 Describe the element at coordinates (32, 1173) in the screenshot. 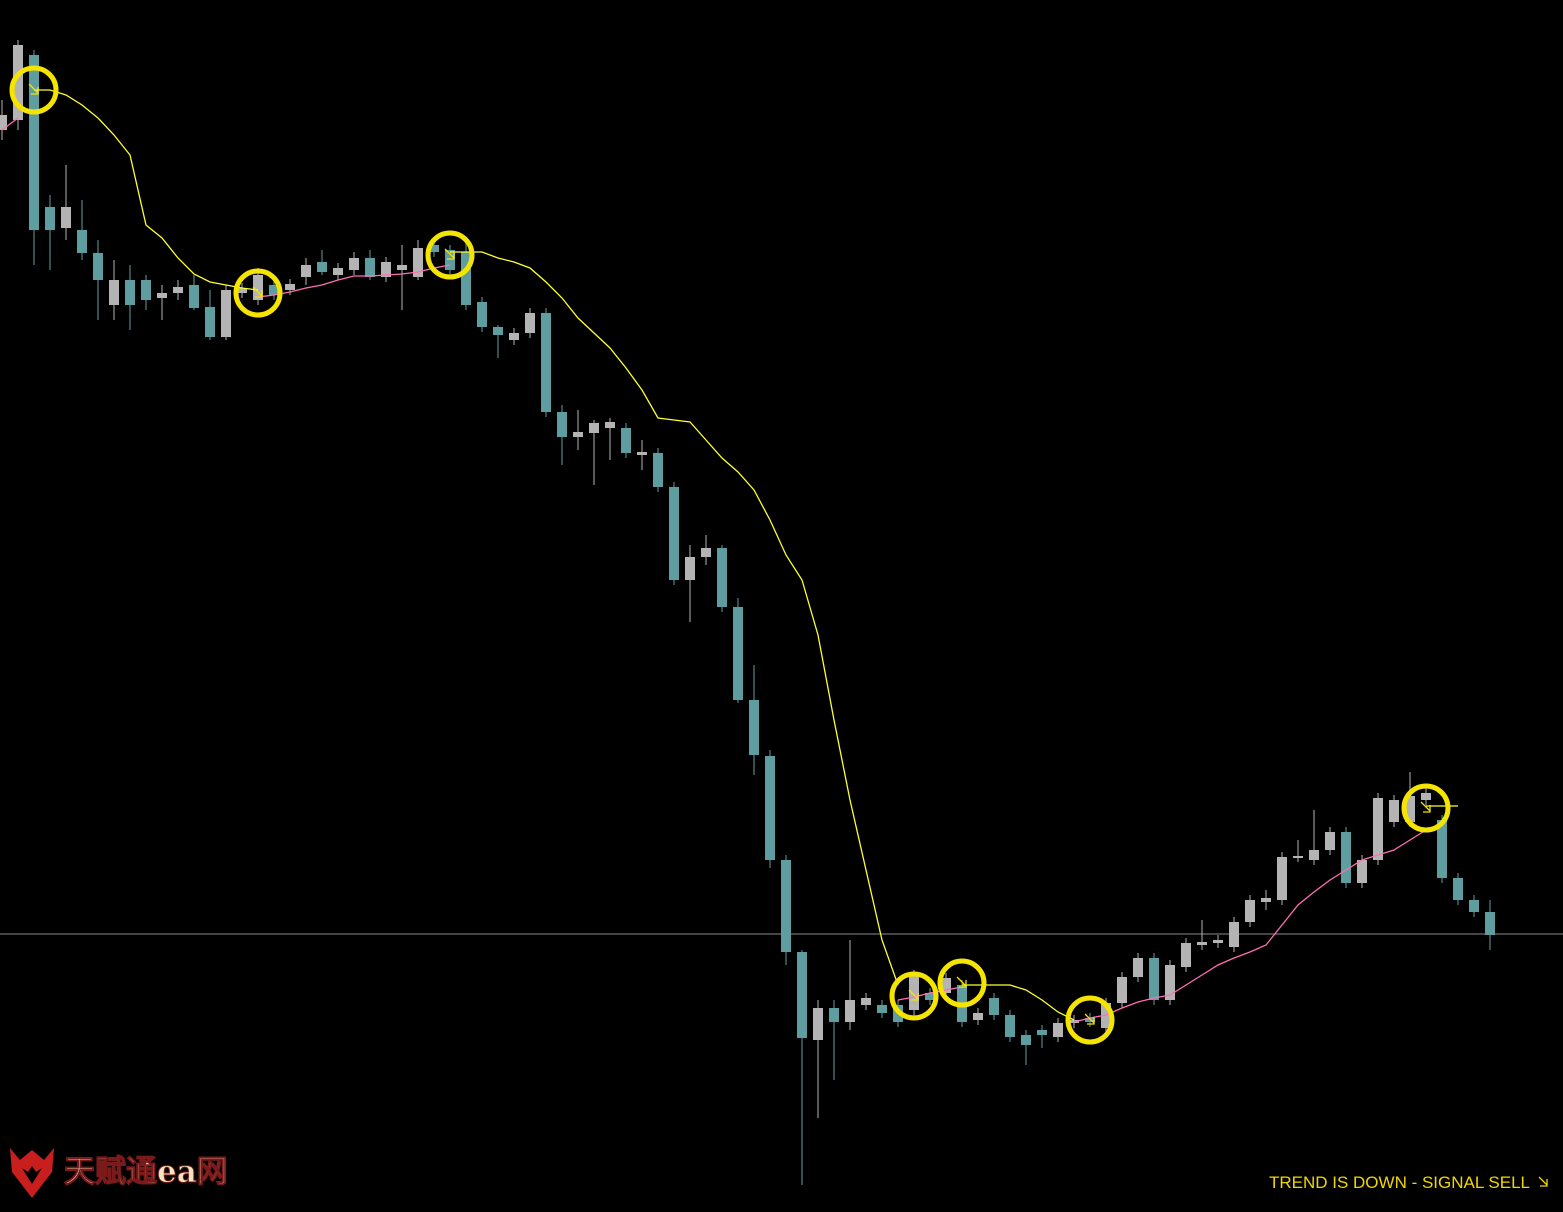

I see `watermark-logo` at that location.